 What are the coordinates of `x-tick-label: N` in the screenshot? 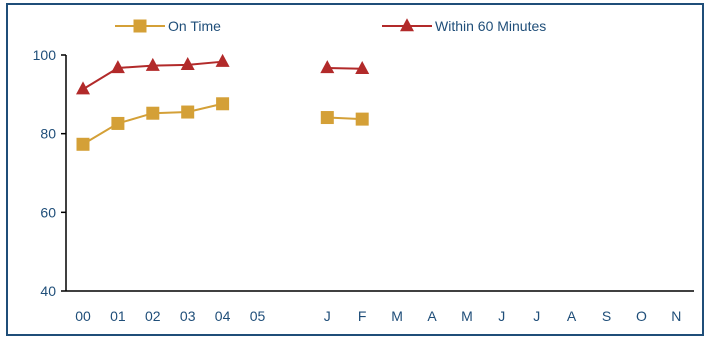 It's located at (676, 316).